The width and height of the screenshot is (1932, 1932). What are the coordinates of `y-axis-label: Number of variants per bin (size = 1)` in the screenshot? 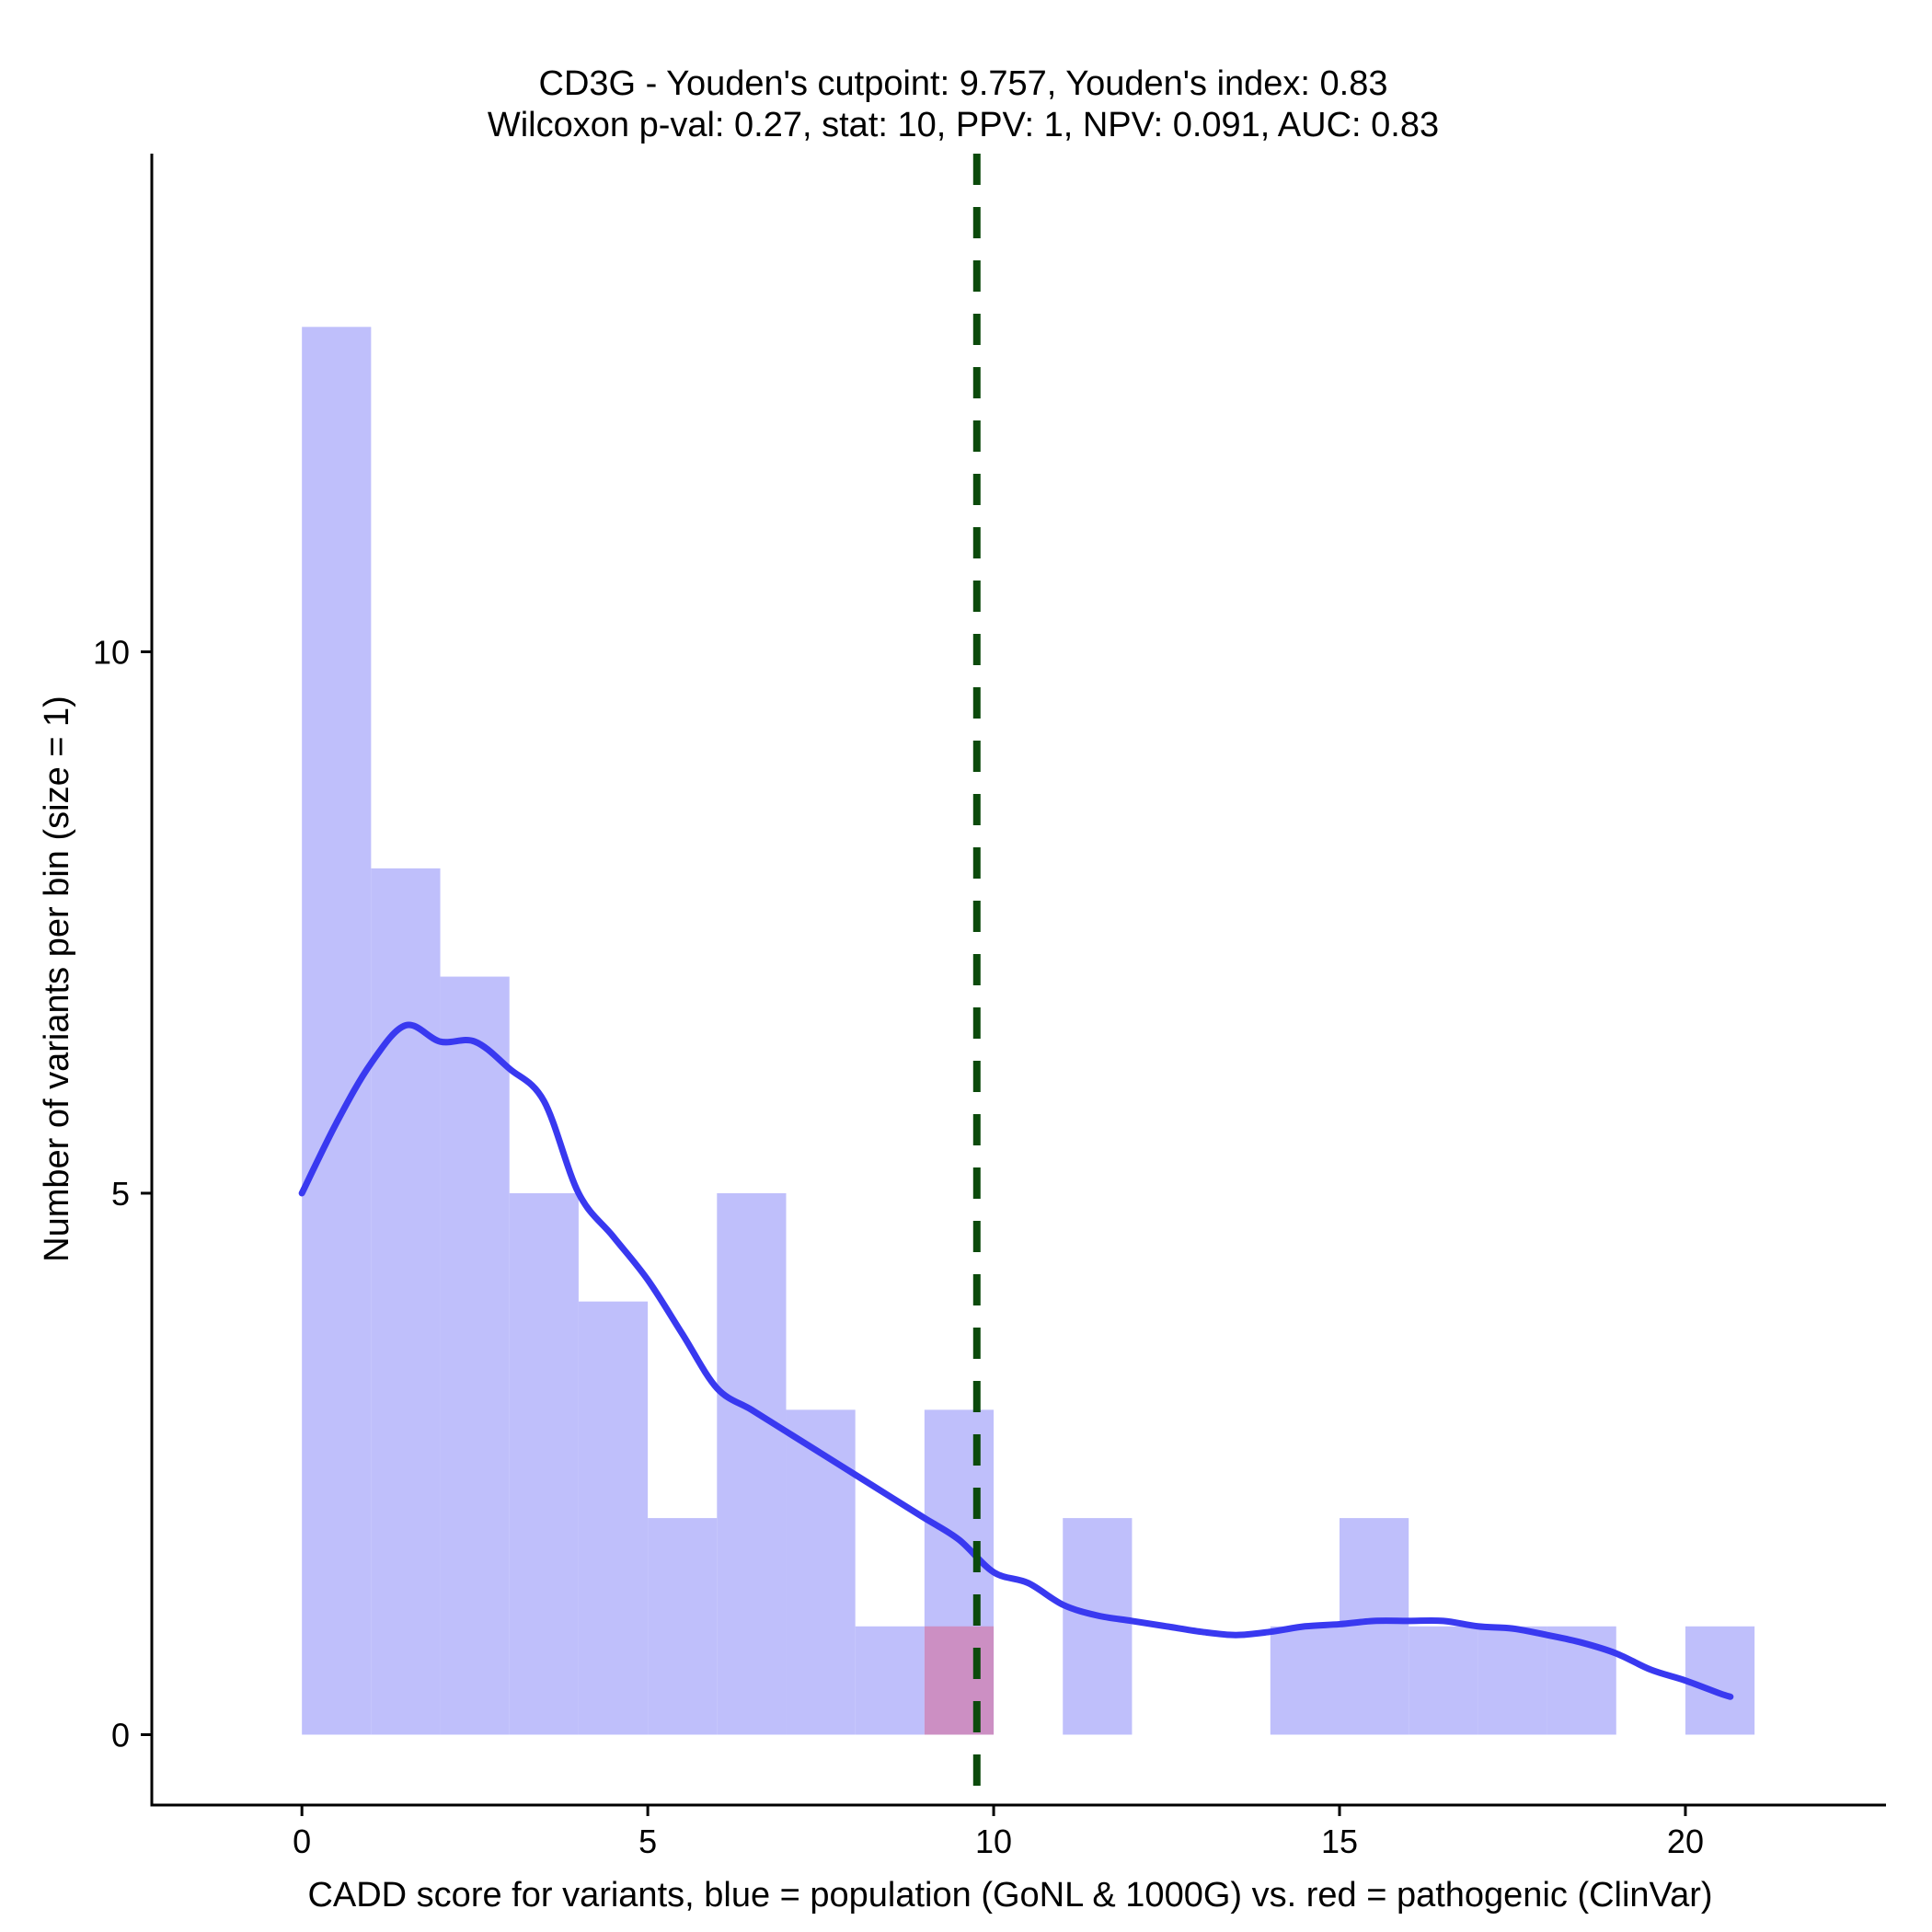 It's located at (57, 979).